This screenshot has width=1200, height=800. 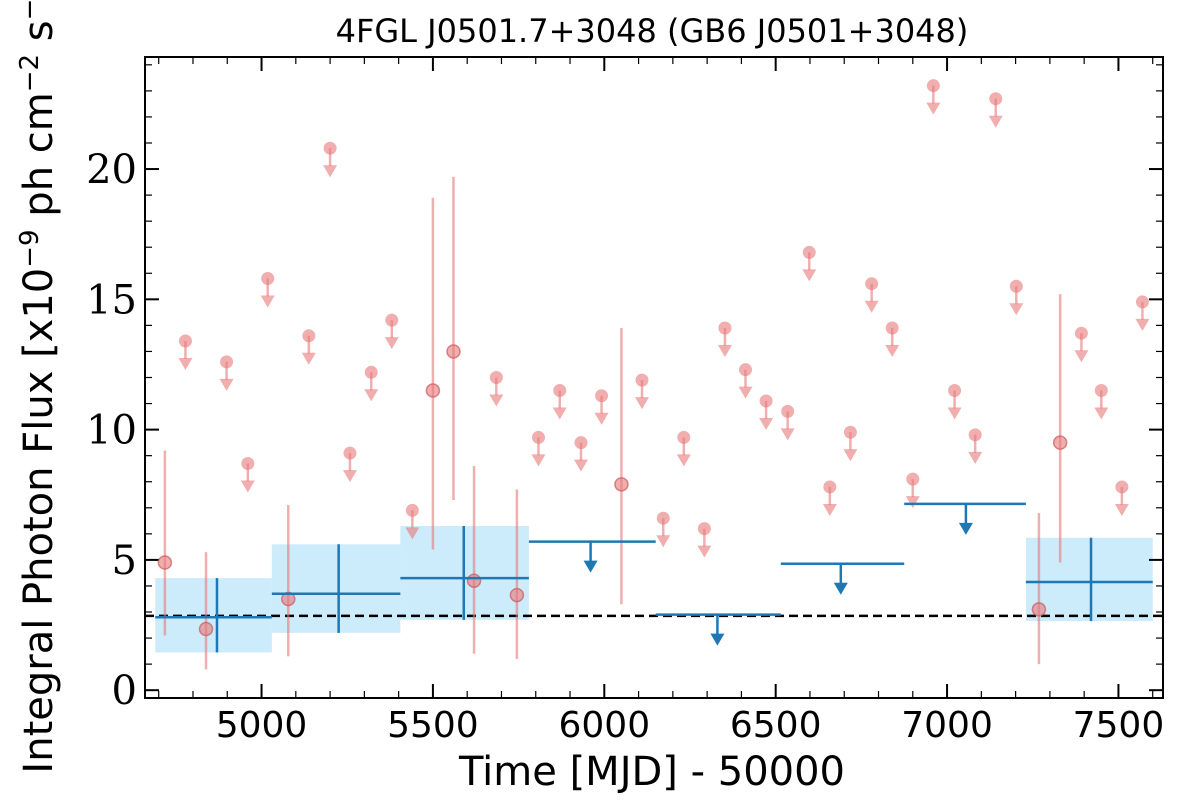 I want to click on y-tick-label: 5, so click(x=124, y=561).